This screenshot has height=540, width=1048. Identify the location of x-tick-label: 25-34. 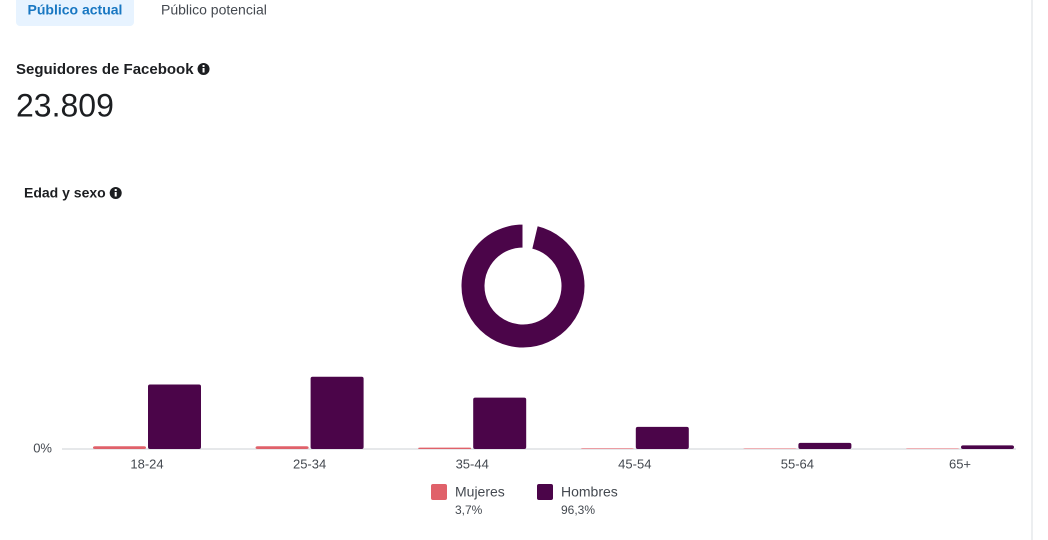
(309, 463).